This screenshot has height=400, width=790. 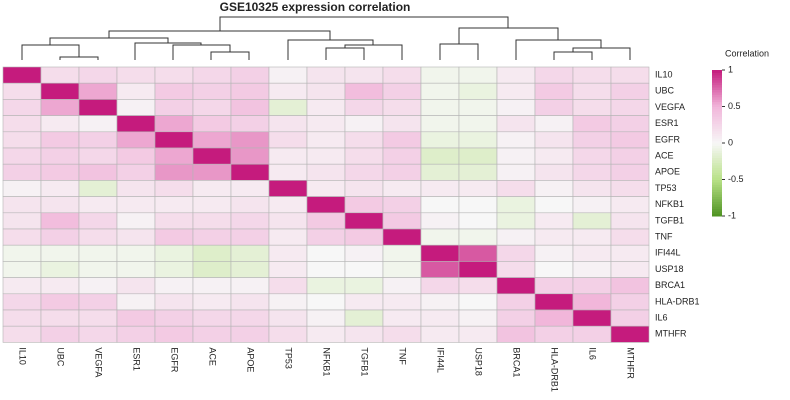 I want to click on colorbar-tick-label: 0.5, so click(x=734, y=106).